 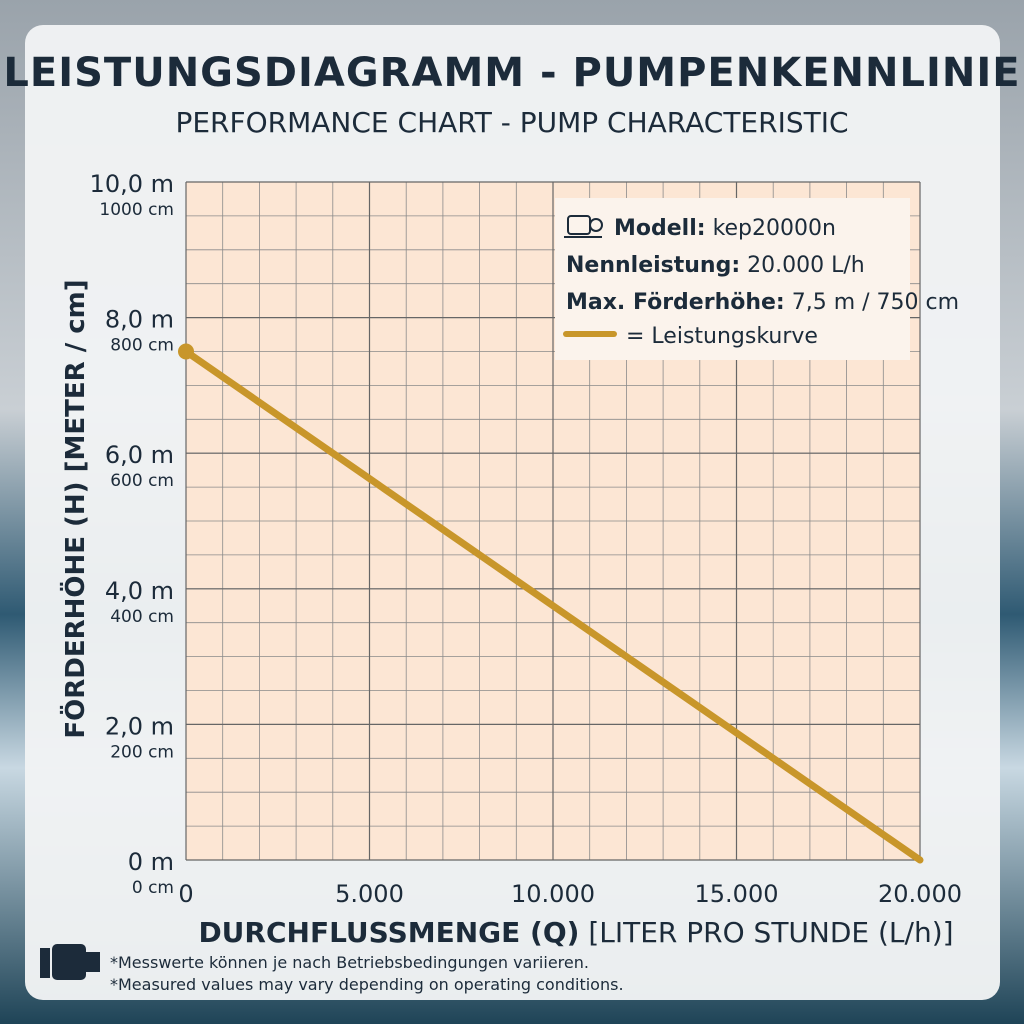 I want to click on x-tick-label: 15.000, so click(x=737, y=894).